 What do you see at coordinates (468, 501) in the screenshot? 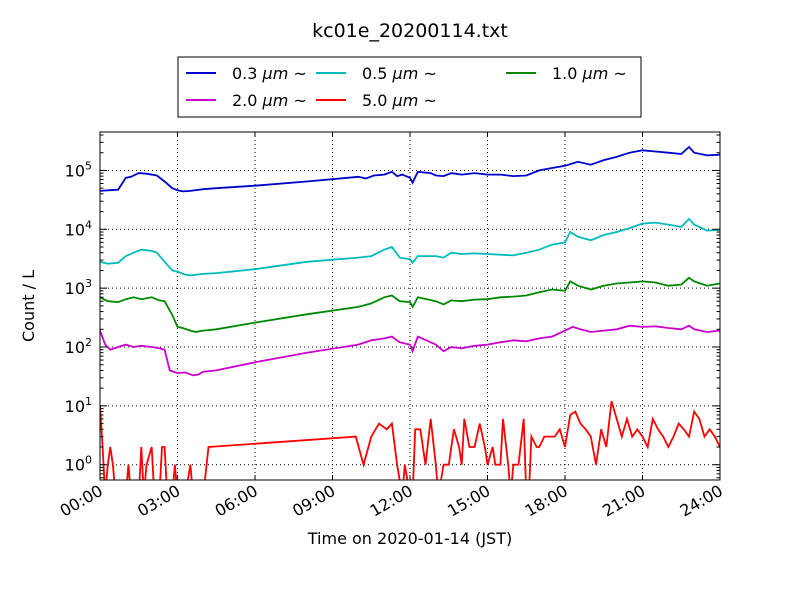
I see `x-tick-label: 15:00` at bounding box center [468, 501].